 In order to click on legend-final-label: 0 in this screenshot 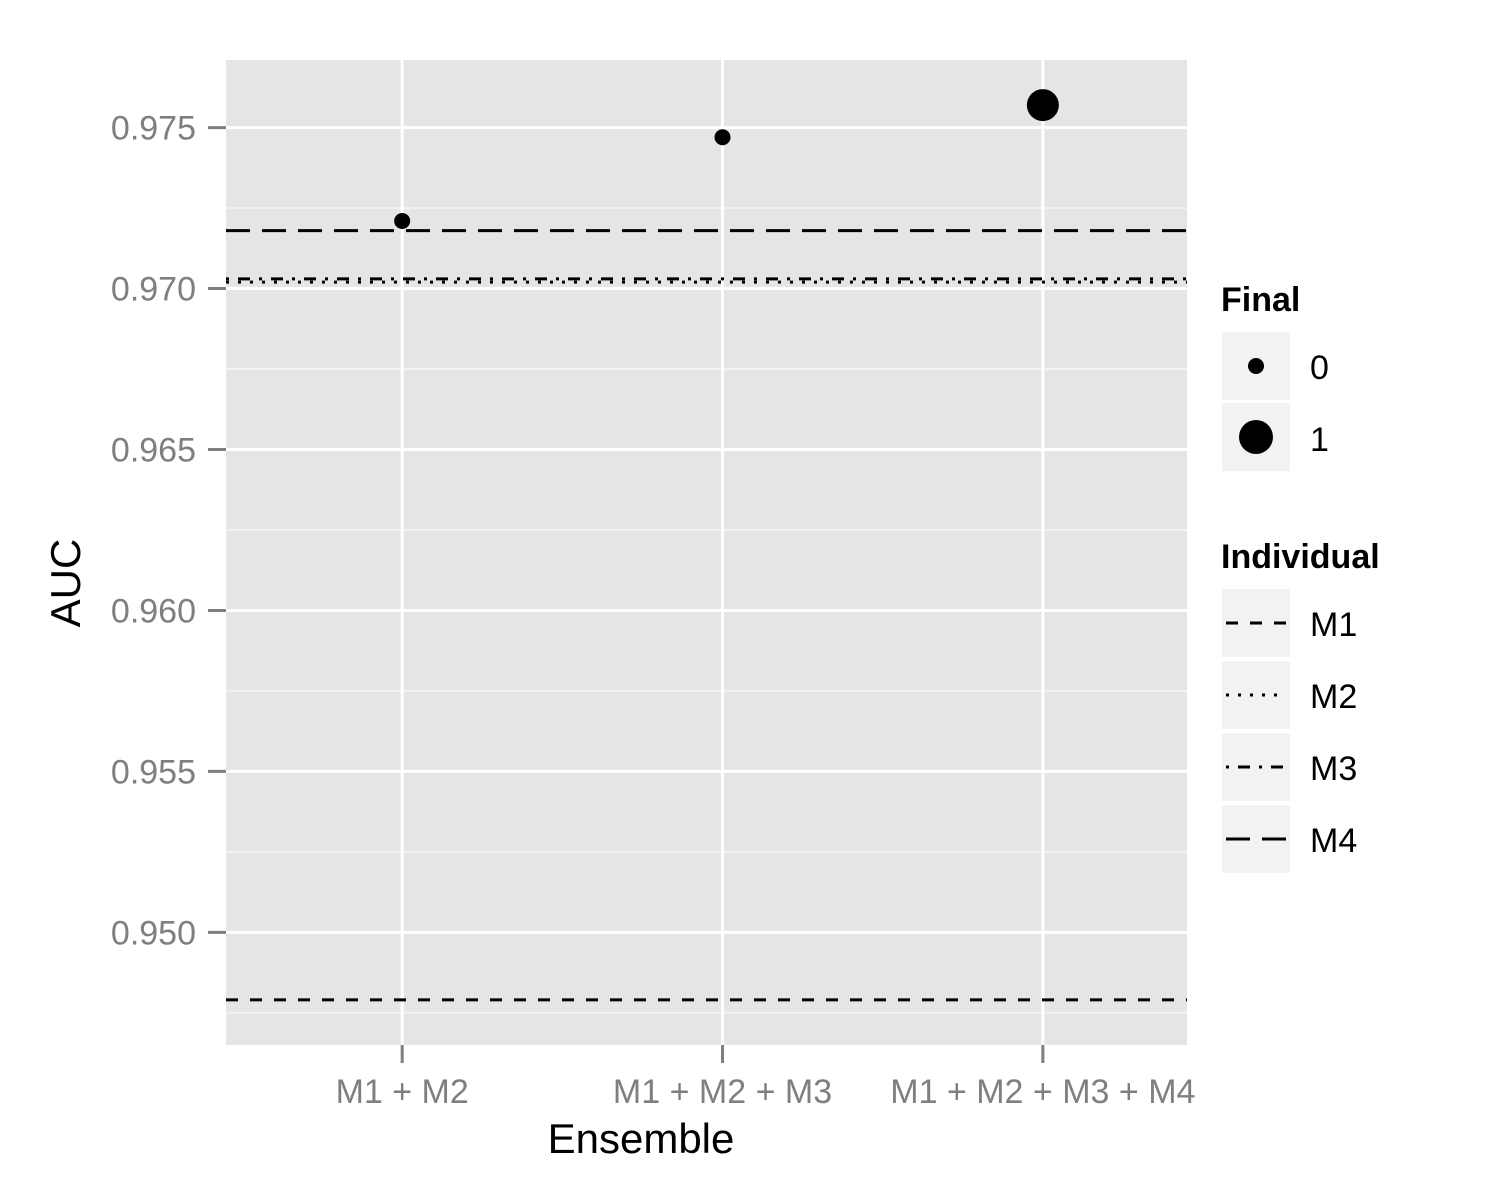, I will do `click(1319, 368)`.